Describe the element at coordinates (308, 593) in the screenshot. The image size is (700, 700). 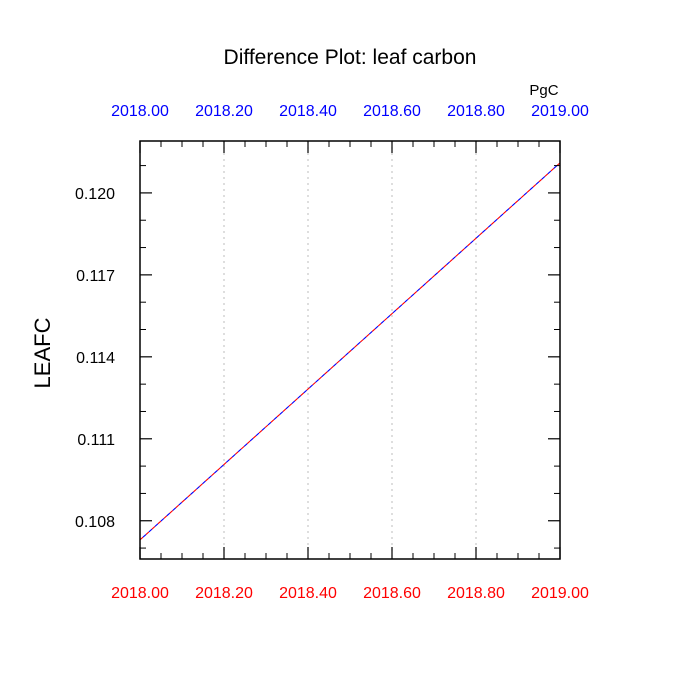
I see `x-tick-label-bottom: 2018.40` at that location.